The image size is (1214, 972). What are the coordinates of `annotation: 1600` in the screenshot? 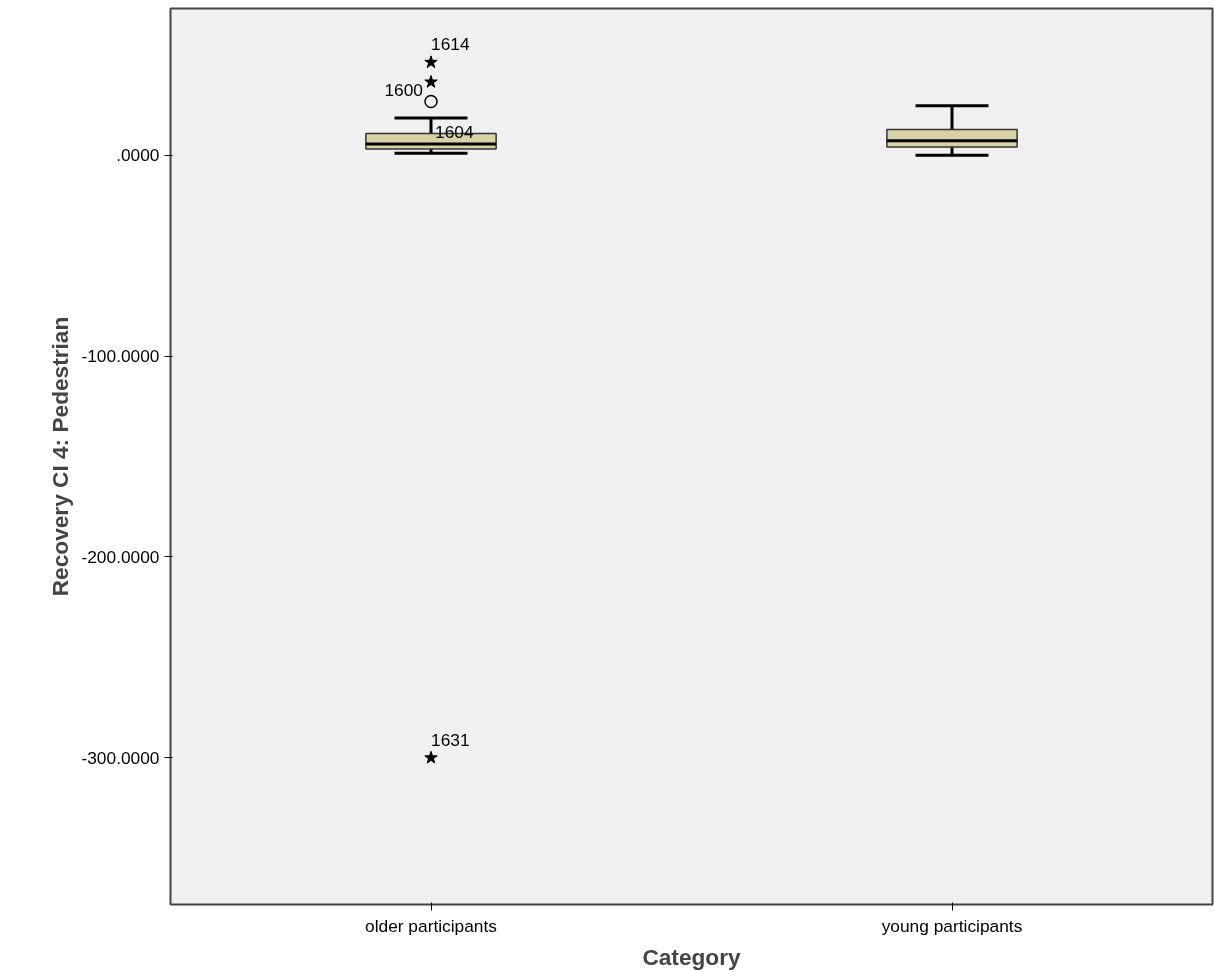 It's located at (404, 90).